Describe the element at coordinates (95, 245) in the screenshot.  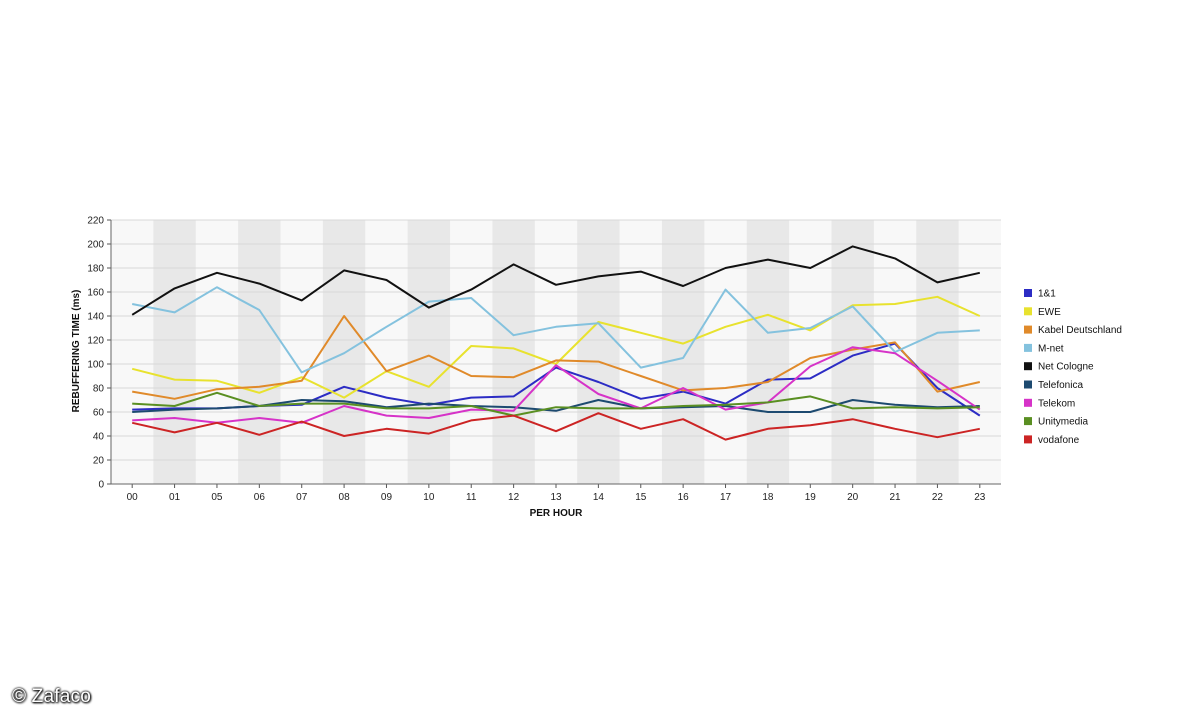
I see `y-tick-label: 200` at that location.